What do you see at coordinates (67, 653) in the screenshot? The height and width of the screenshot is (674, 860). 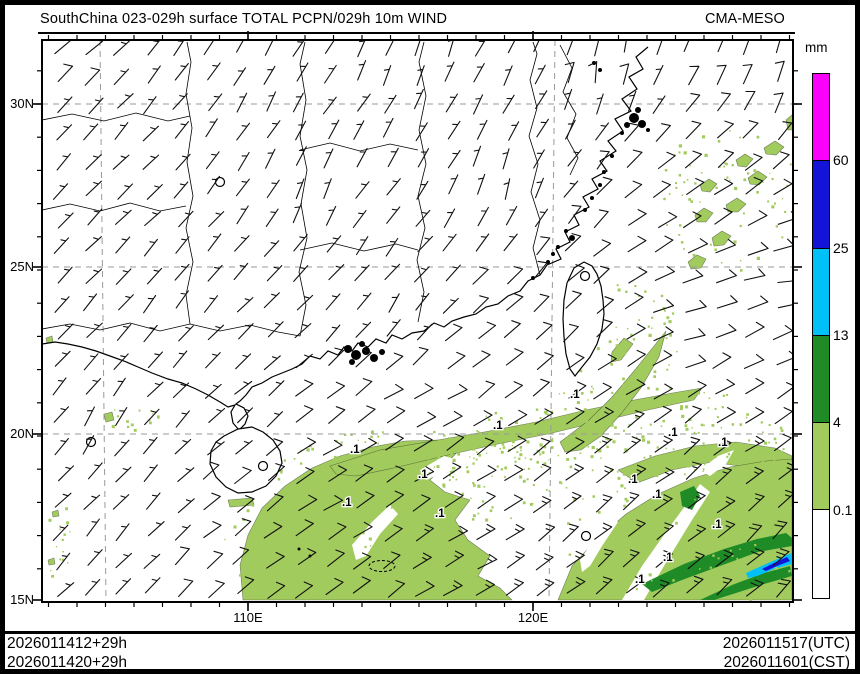 I see `init-time-block: 2026011412+29h 2026011420+29h` at bounding box center [67, 653].